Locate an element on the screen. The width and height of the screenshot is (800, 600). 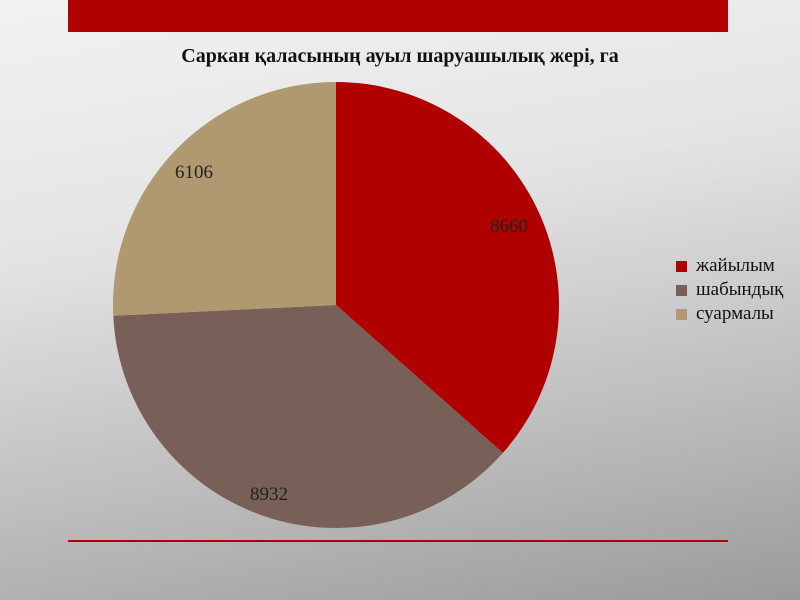
legend-item: суармалы is located at coordinates (729, 314).